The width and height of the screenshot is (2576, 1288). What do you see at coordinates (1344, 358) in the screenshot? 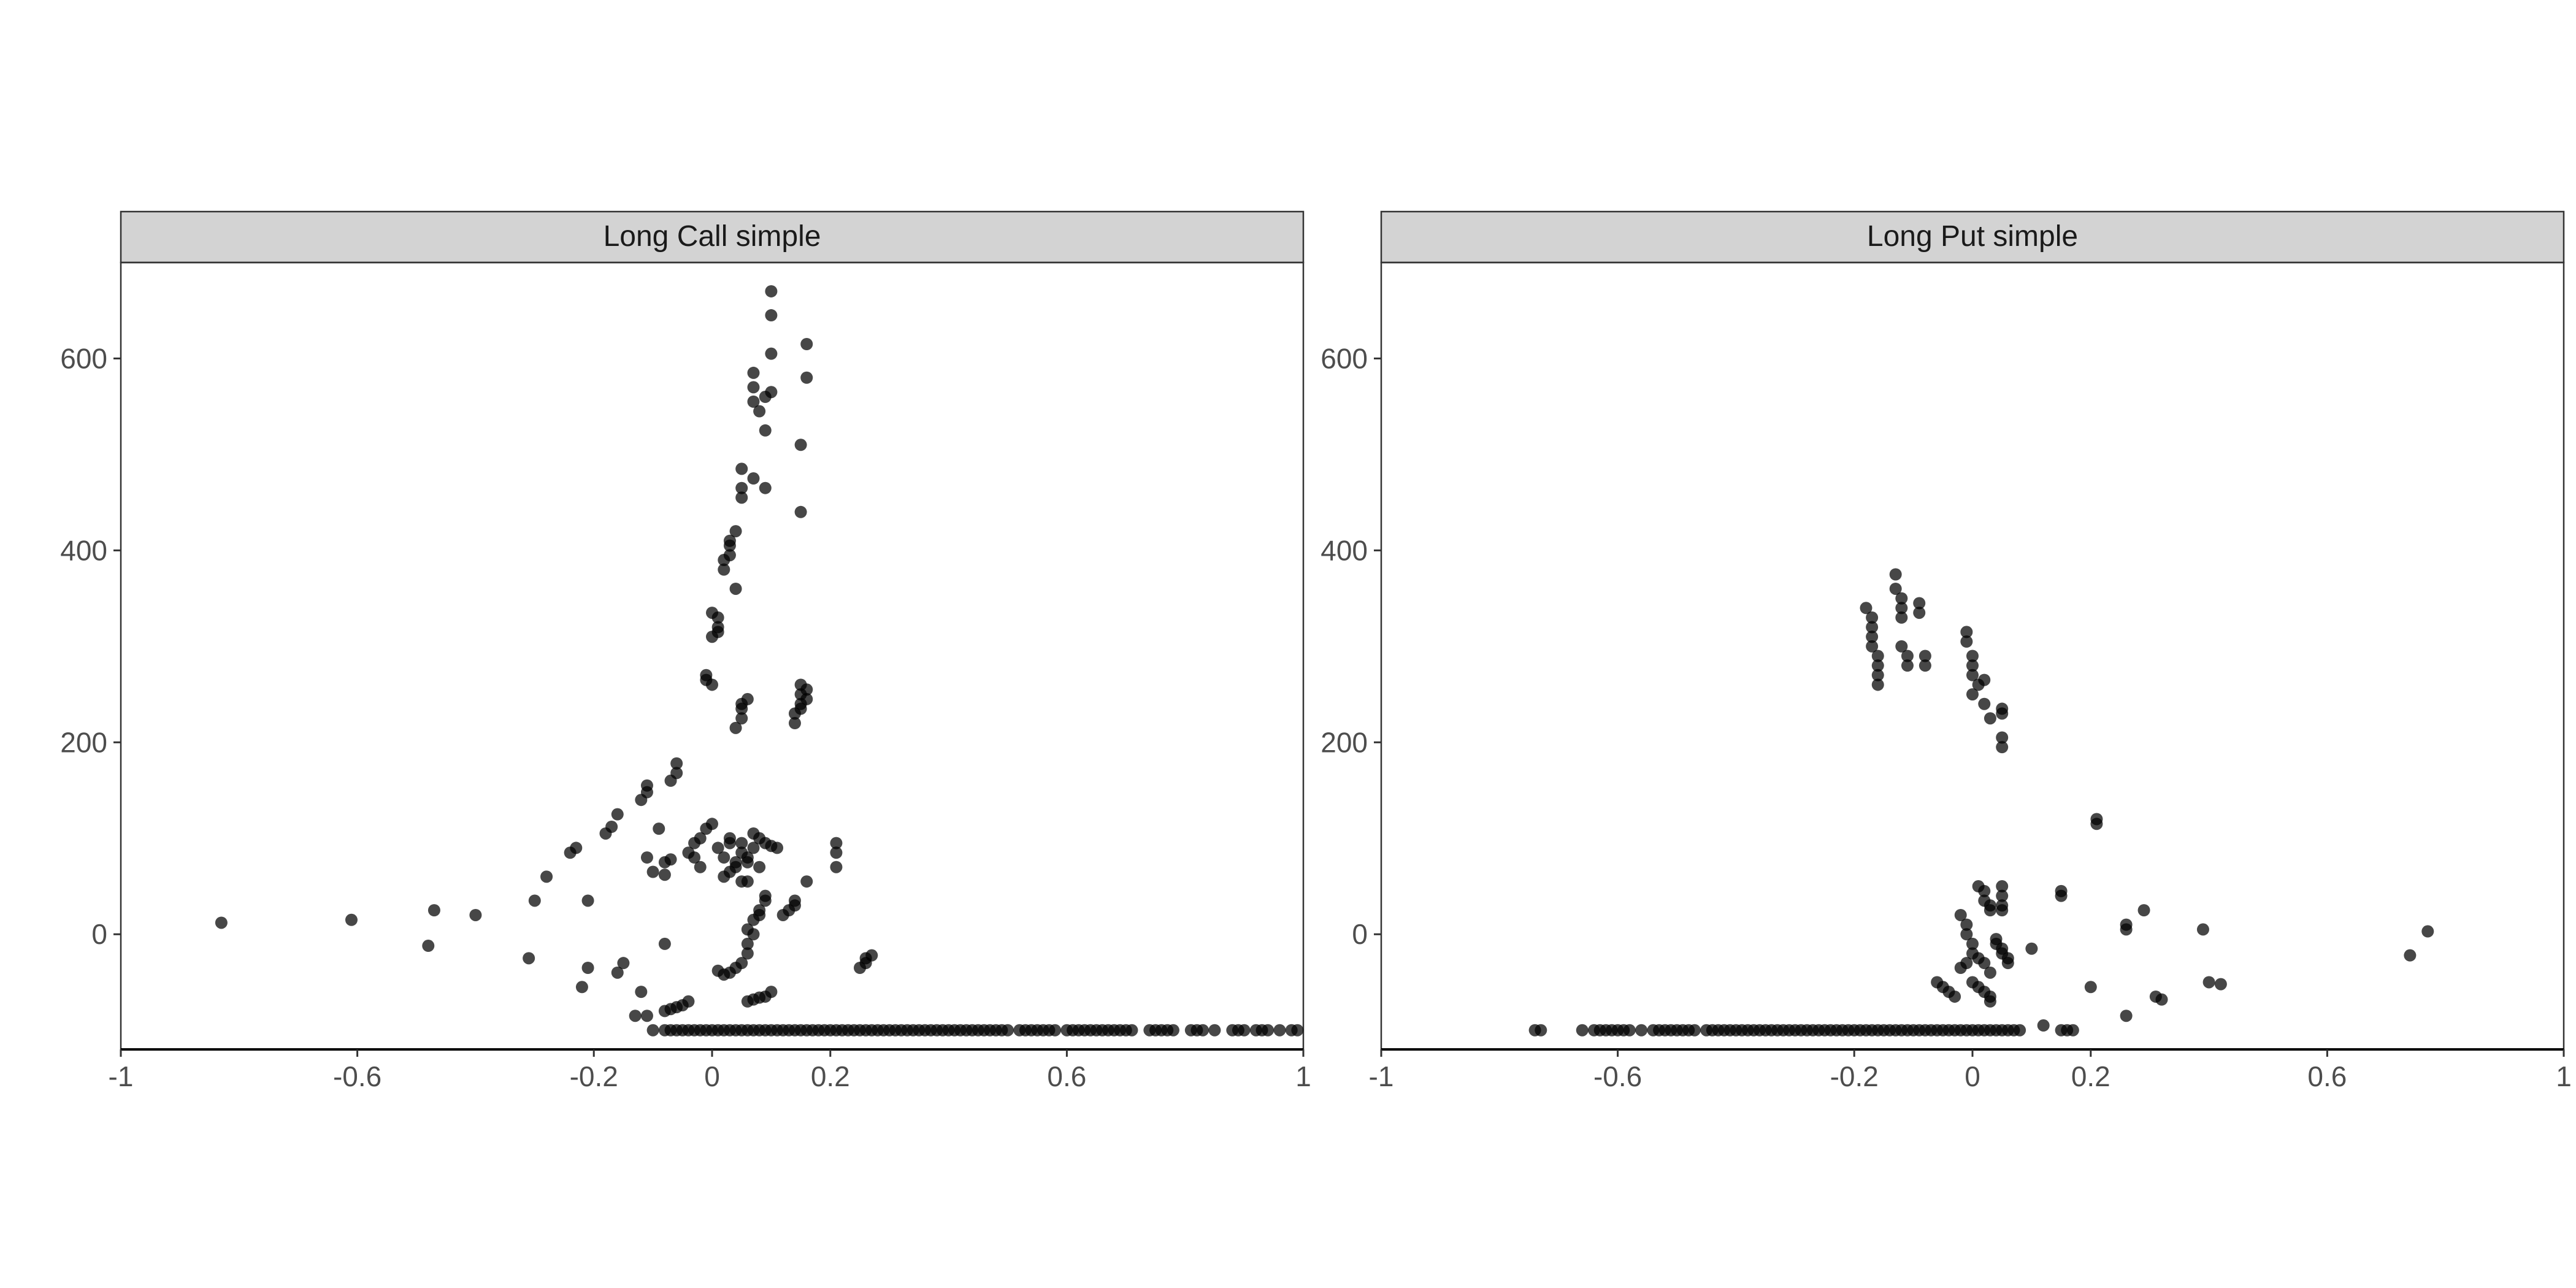
I see `y-tick-label-long-put: 600` at bounding box center [1344, 358].